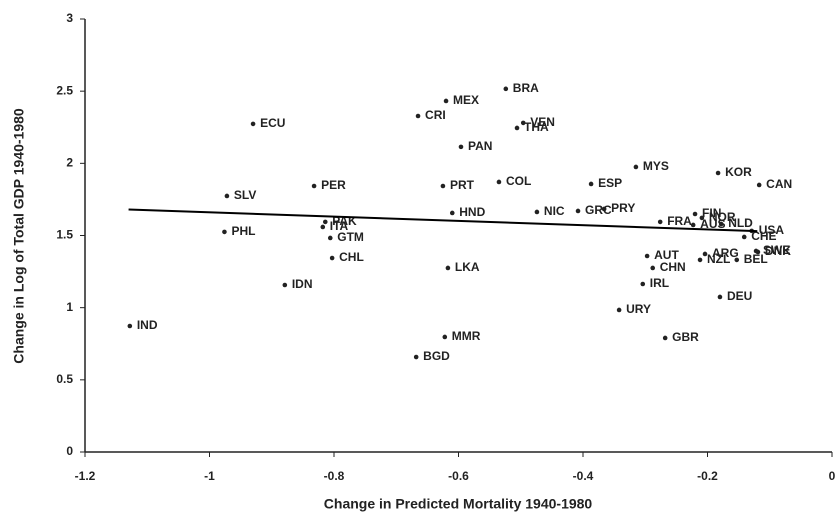 The height and width of the screenshot is (516, 840). I want to click on point-label: MEX, so click(466, 100).